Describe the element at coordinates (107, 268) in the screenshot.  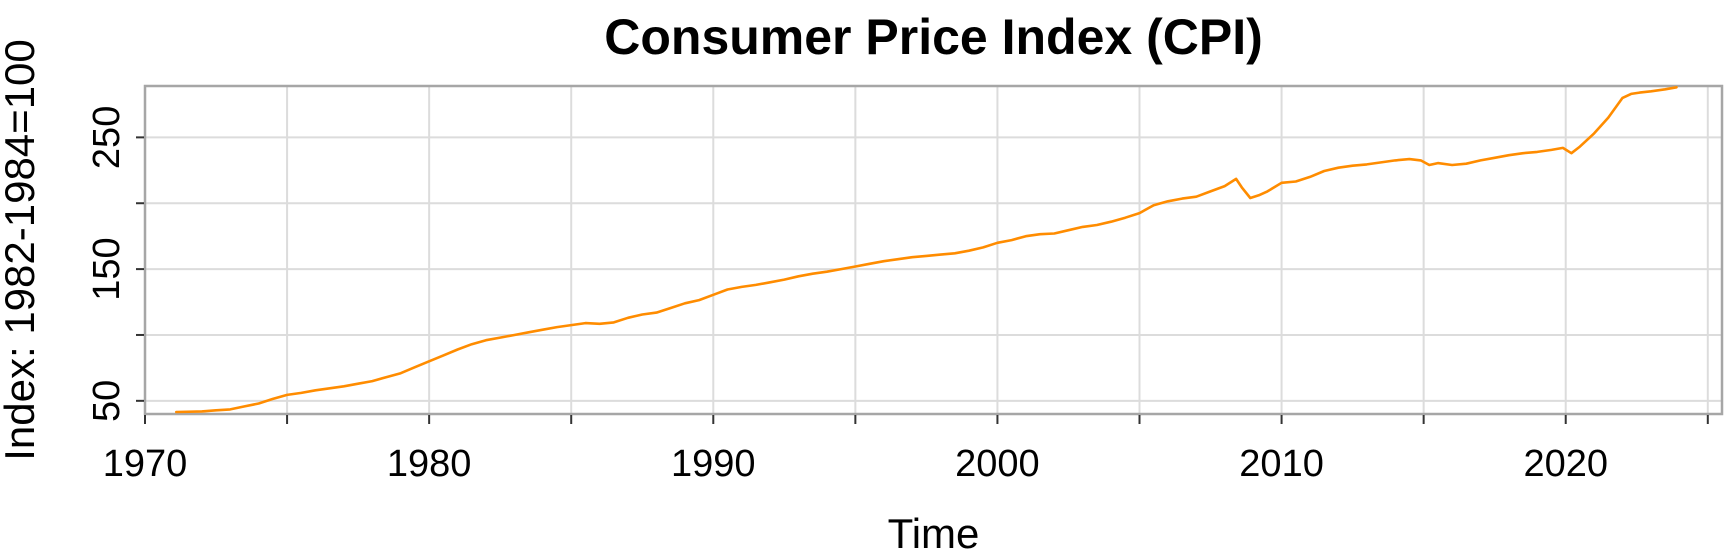
I see `y-tick-label: 150` at that location.